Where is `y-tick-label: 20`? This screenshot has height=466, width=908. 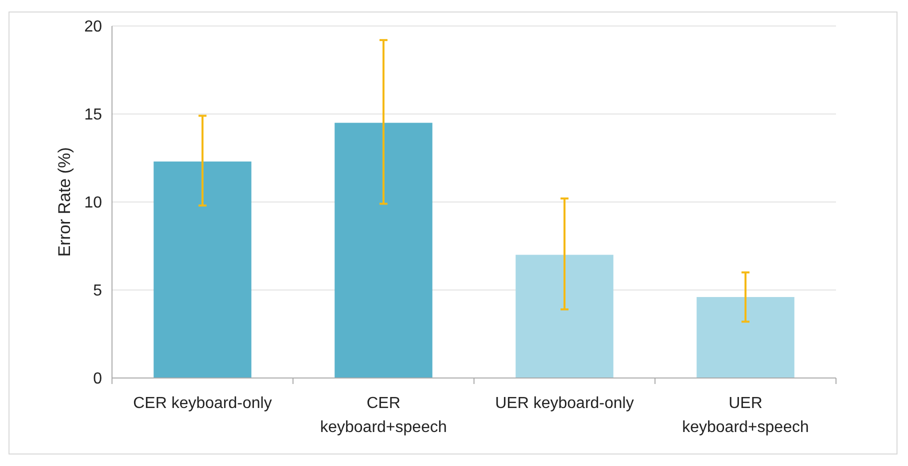
y-tick-label: 20 is located at coordinates (93, 27).